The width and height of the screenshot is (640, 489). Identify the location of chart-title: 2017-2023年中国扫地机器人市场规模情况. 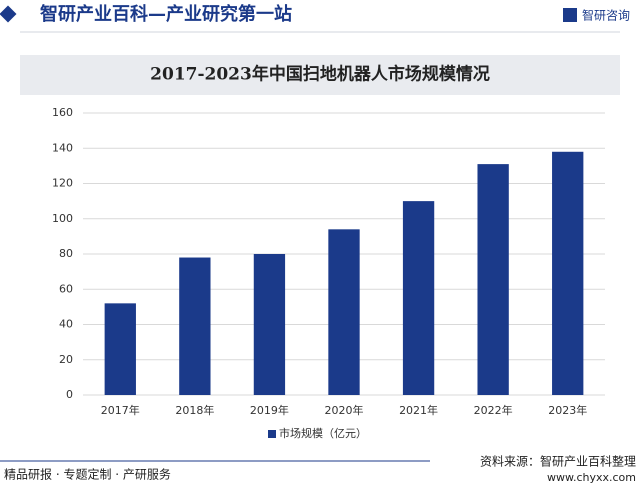
(320, 74).